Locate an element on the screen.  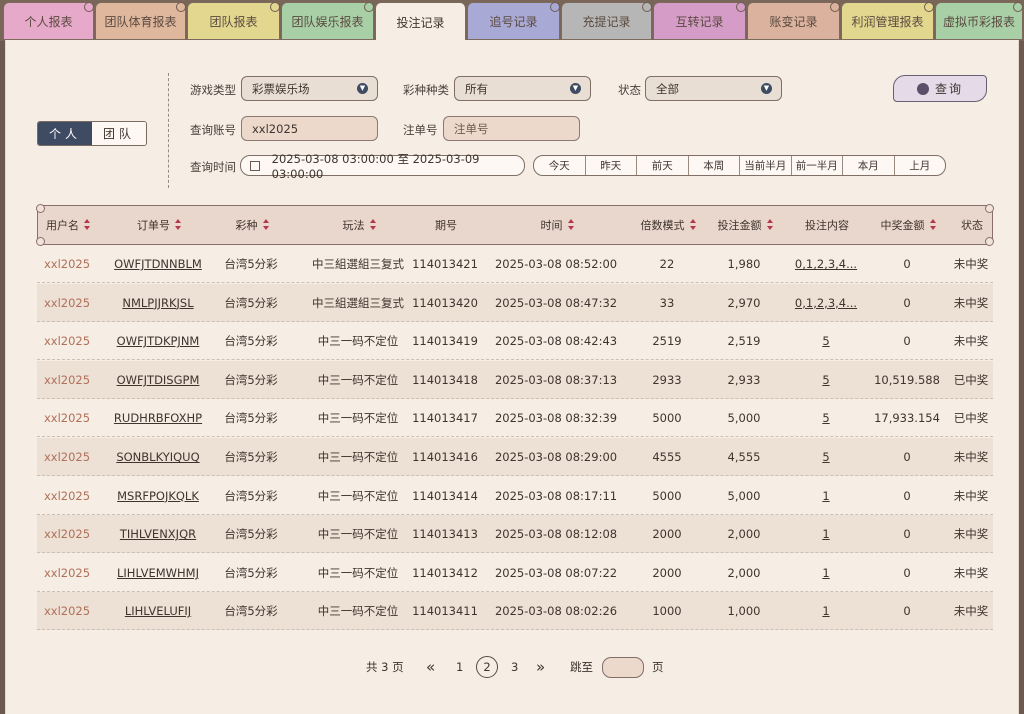
column-header-label: 时间 is located at coordinates (551, 225).